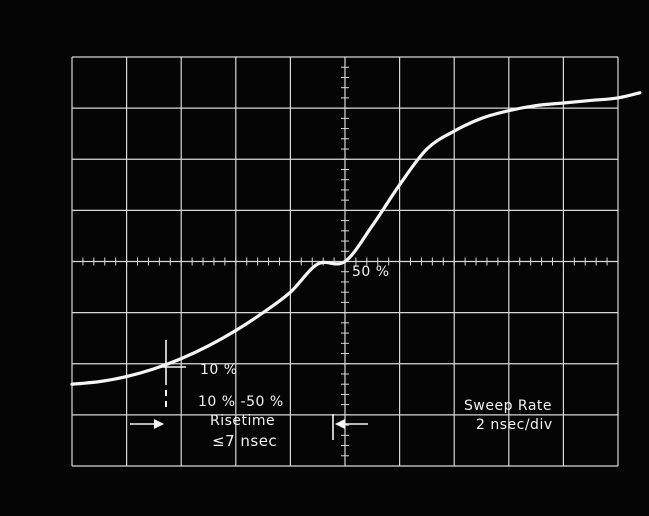 This screenshot has height=516, width=649. Describe the element at coordinates (245, 441) in the screenshot. I see `risetime-value-label: ≤7 nsec` at that location.